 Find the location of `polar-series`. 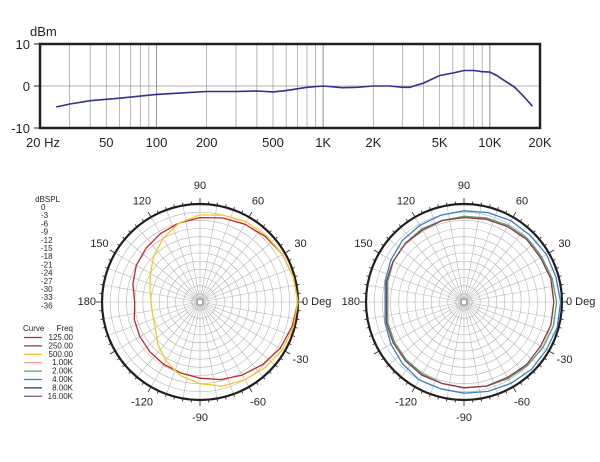

polar-series is located at coordinates (473, 302).